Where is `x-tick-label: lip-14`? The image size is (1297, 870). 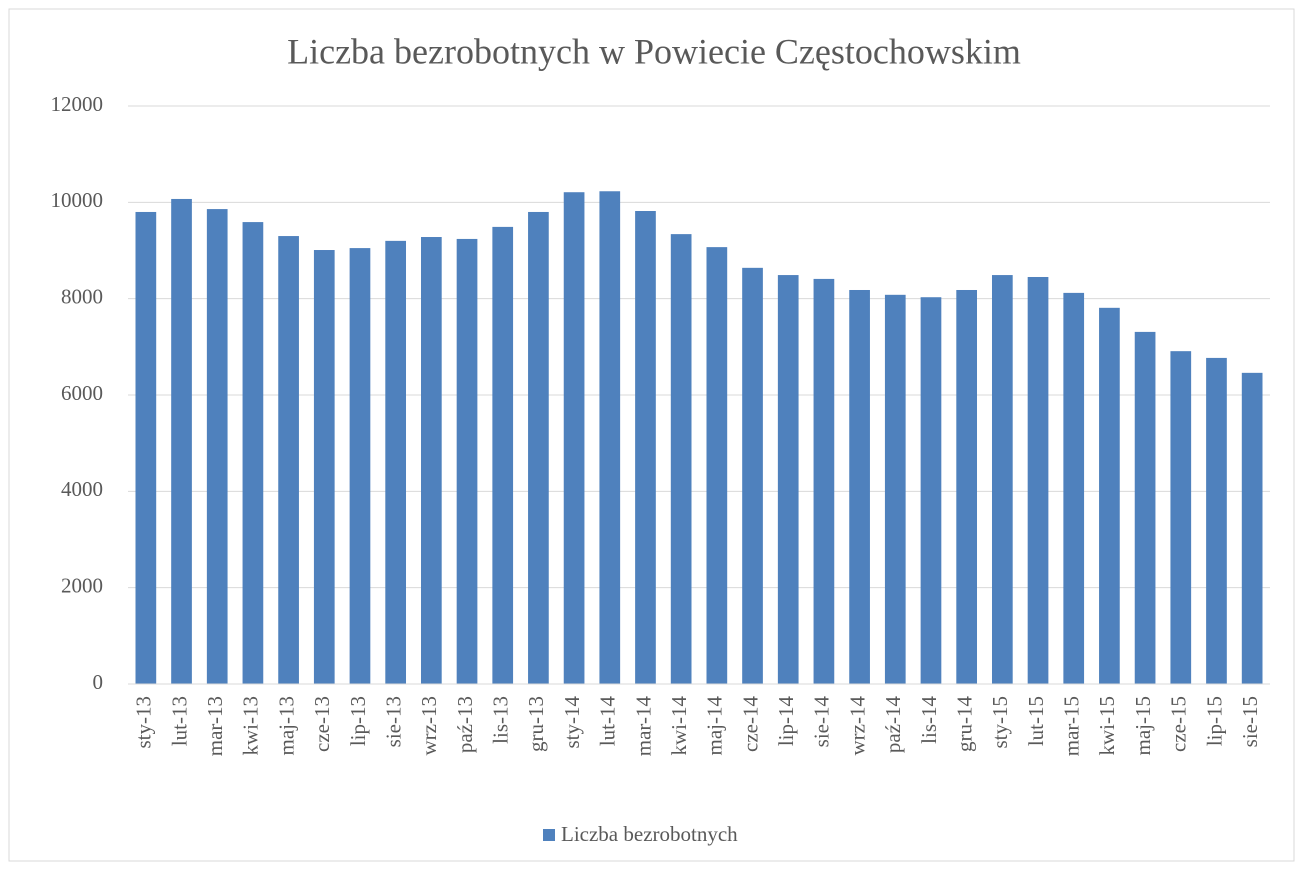
x-tick-label: lip-14 is located at coordinates (786, 721).